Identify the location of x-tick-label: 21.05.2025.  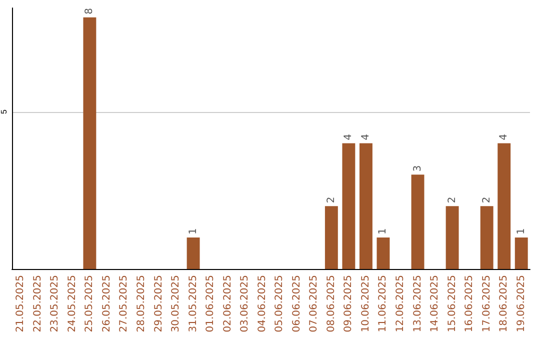
(20, 303).